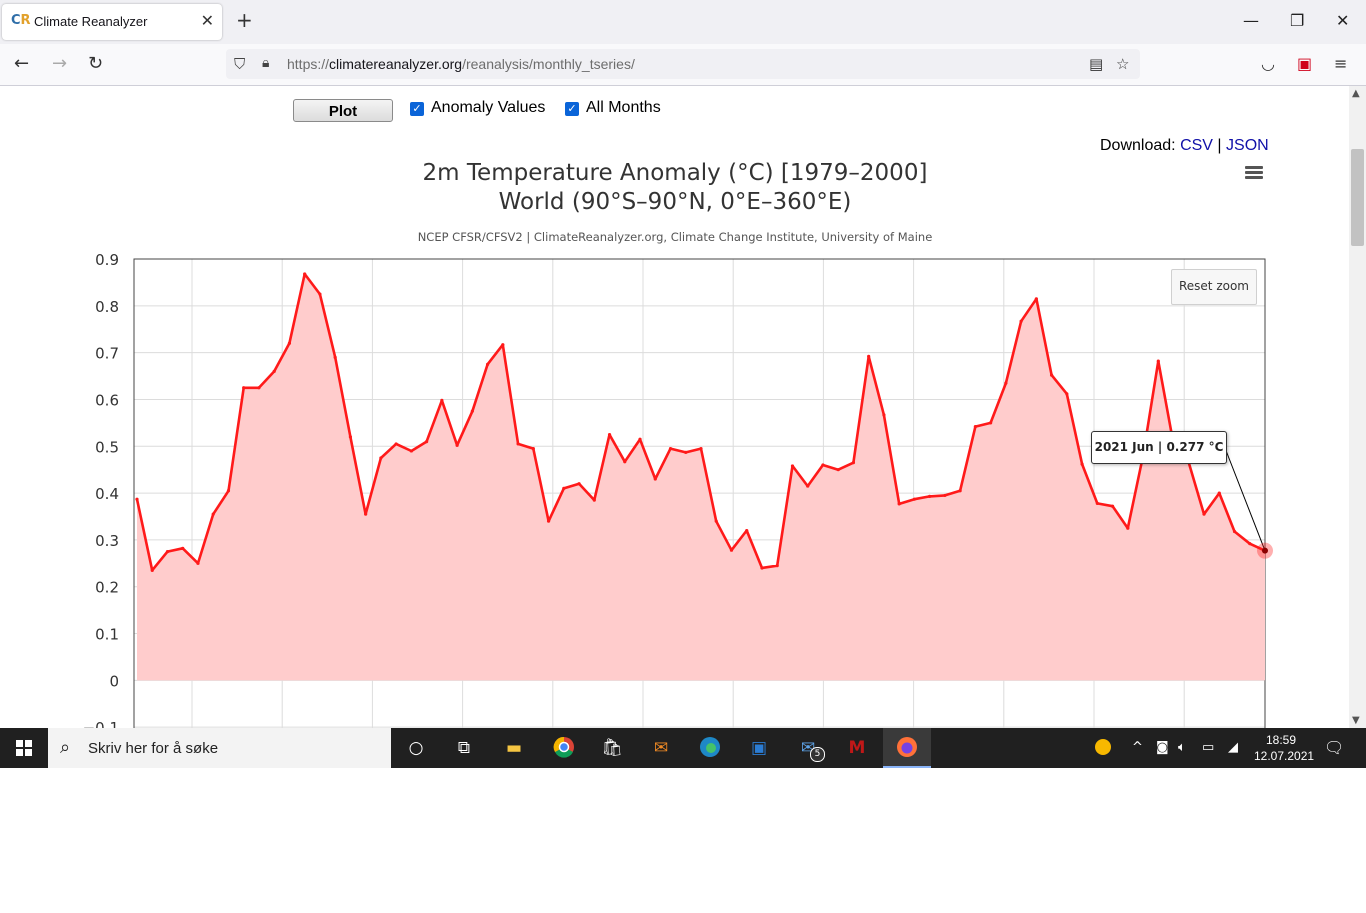  I want to click on chrome-icon, so click(564, 748).